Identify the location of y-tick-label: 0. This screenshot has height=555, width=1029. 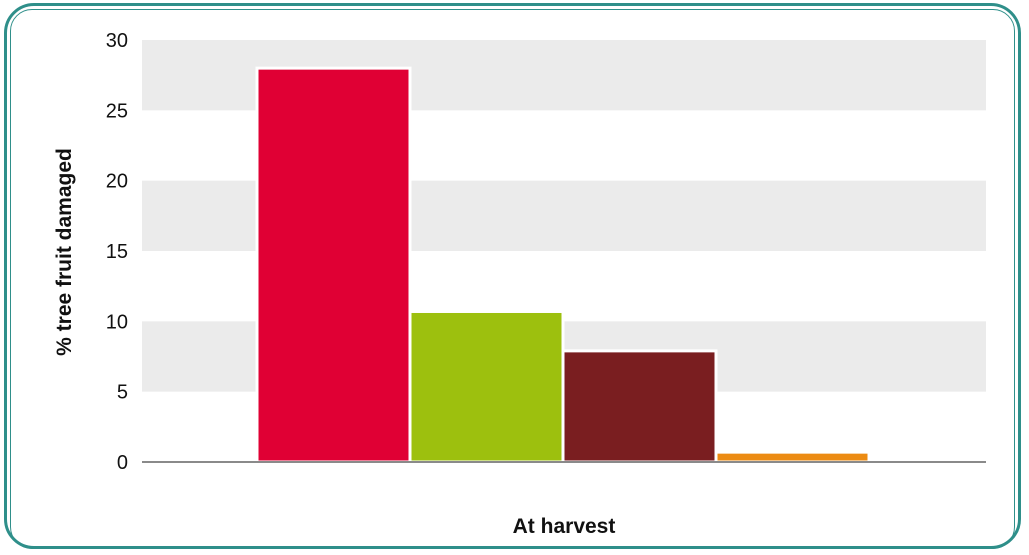
(122, 463).